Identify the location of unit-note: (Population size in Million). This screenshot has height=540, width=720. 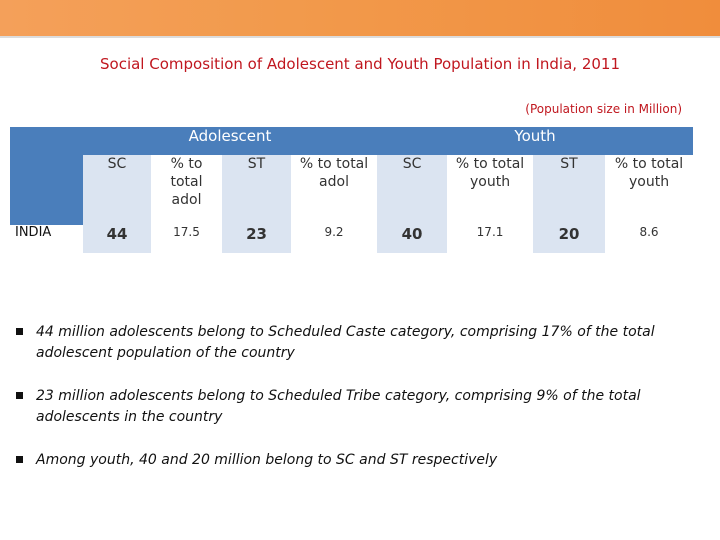
(603, 109).